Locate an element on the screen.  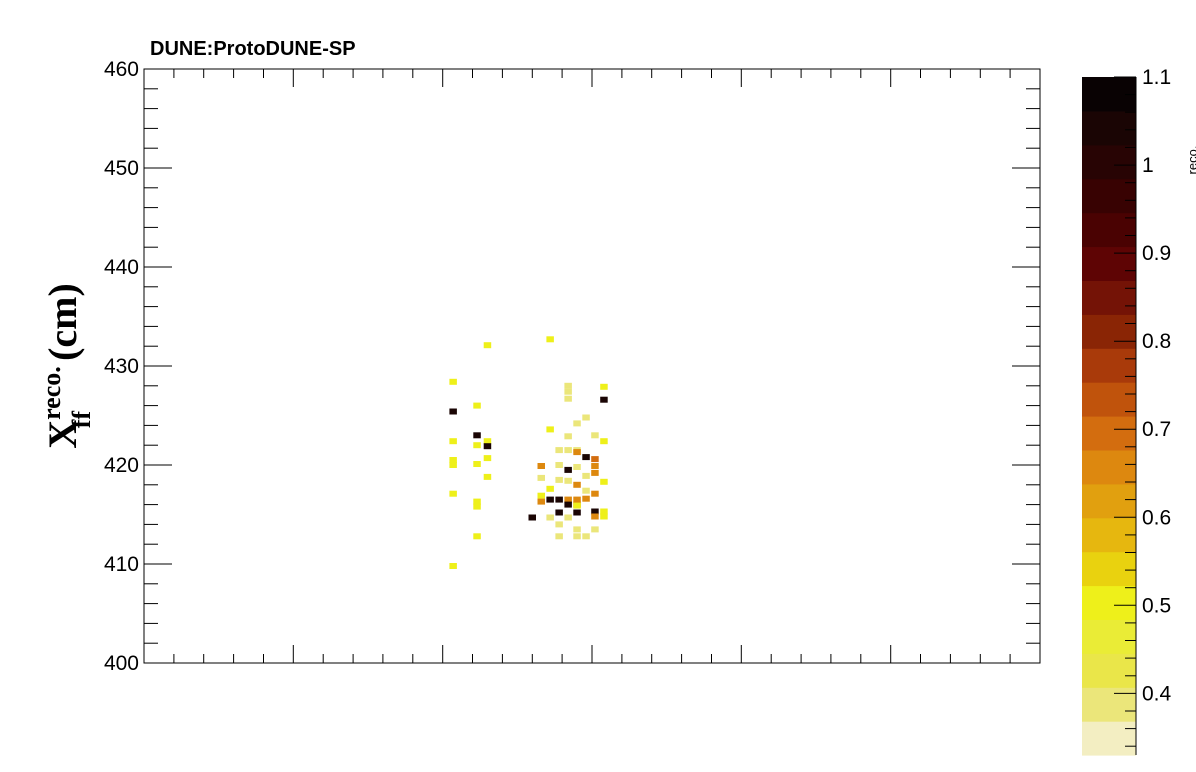
y-label-superscript: reco. is located at coordinates (51, 393).